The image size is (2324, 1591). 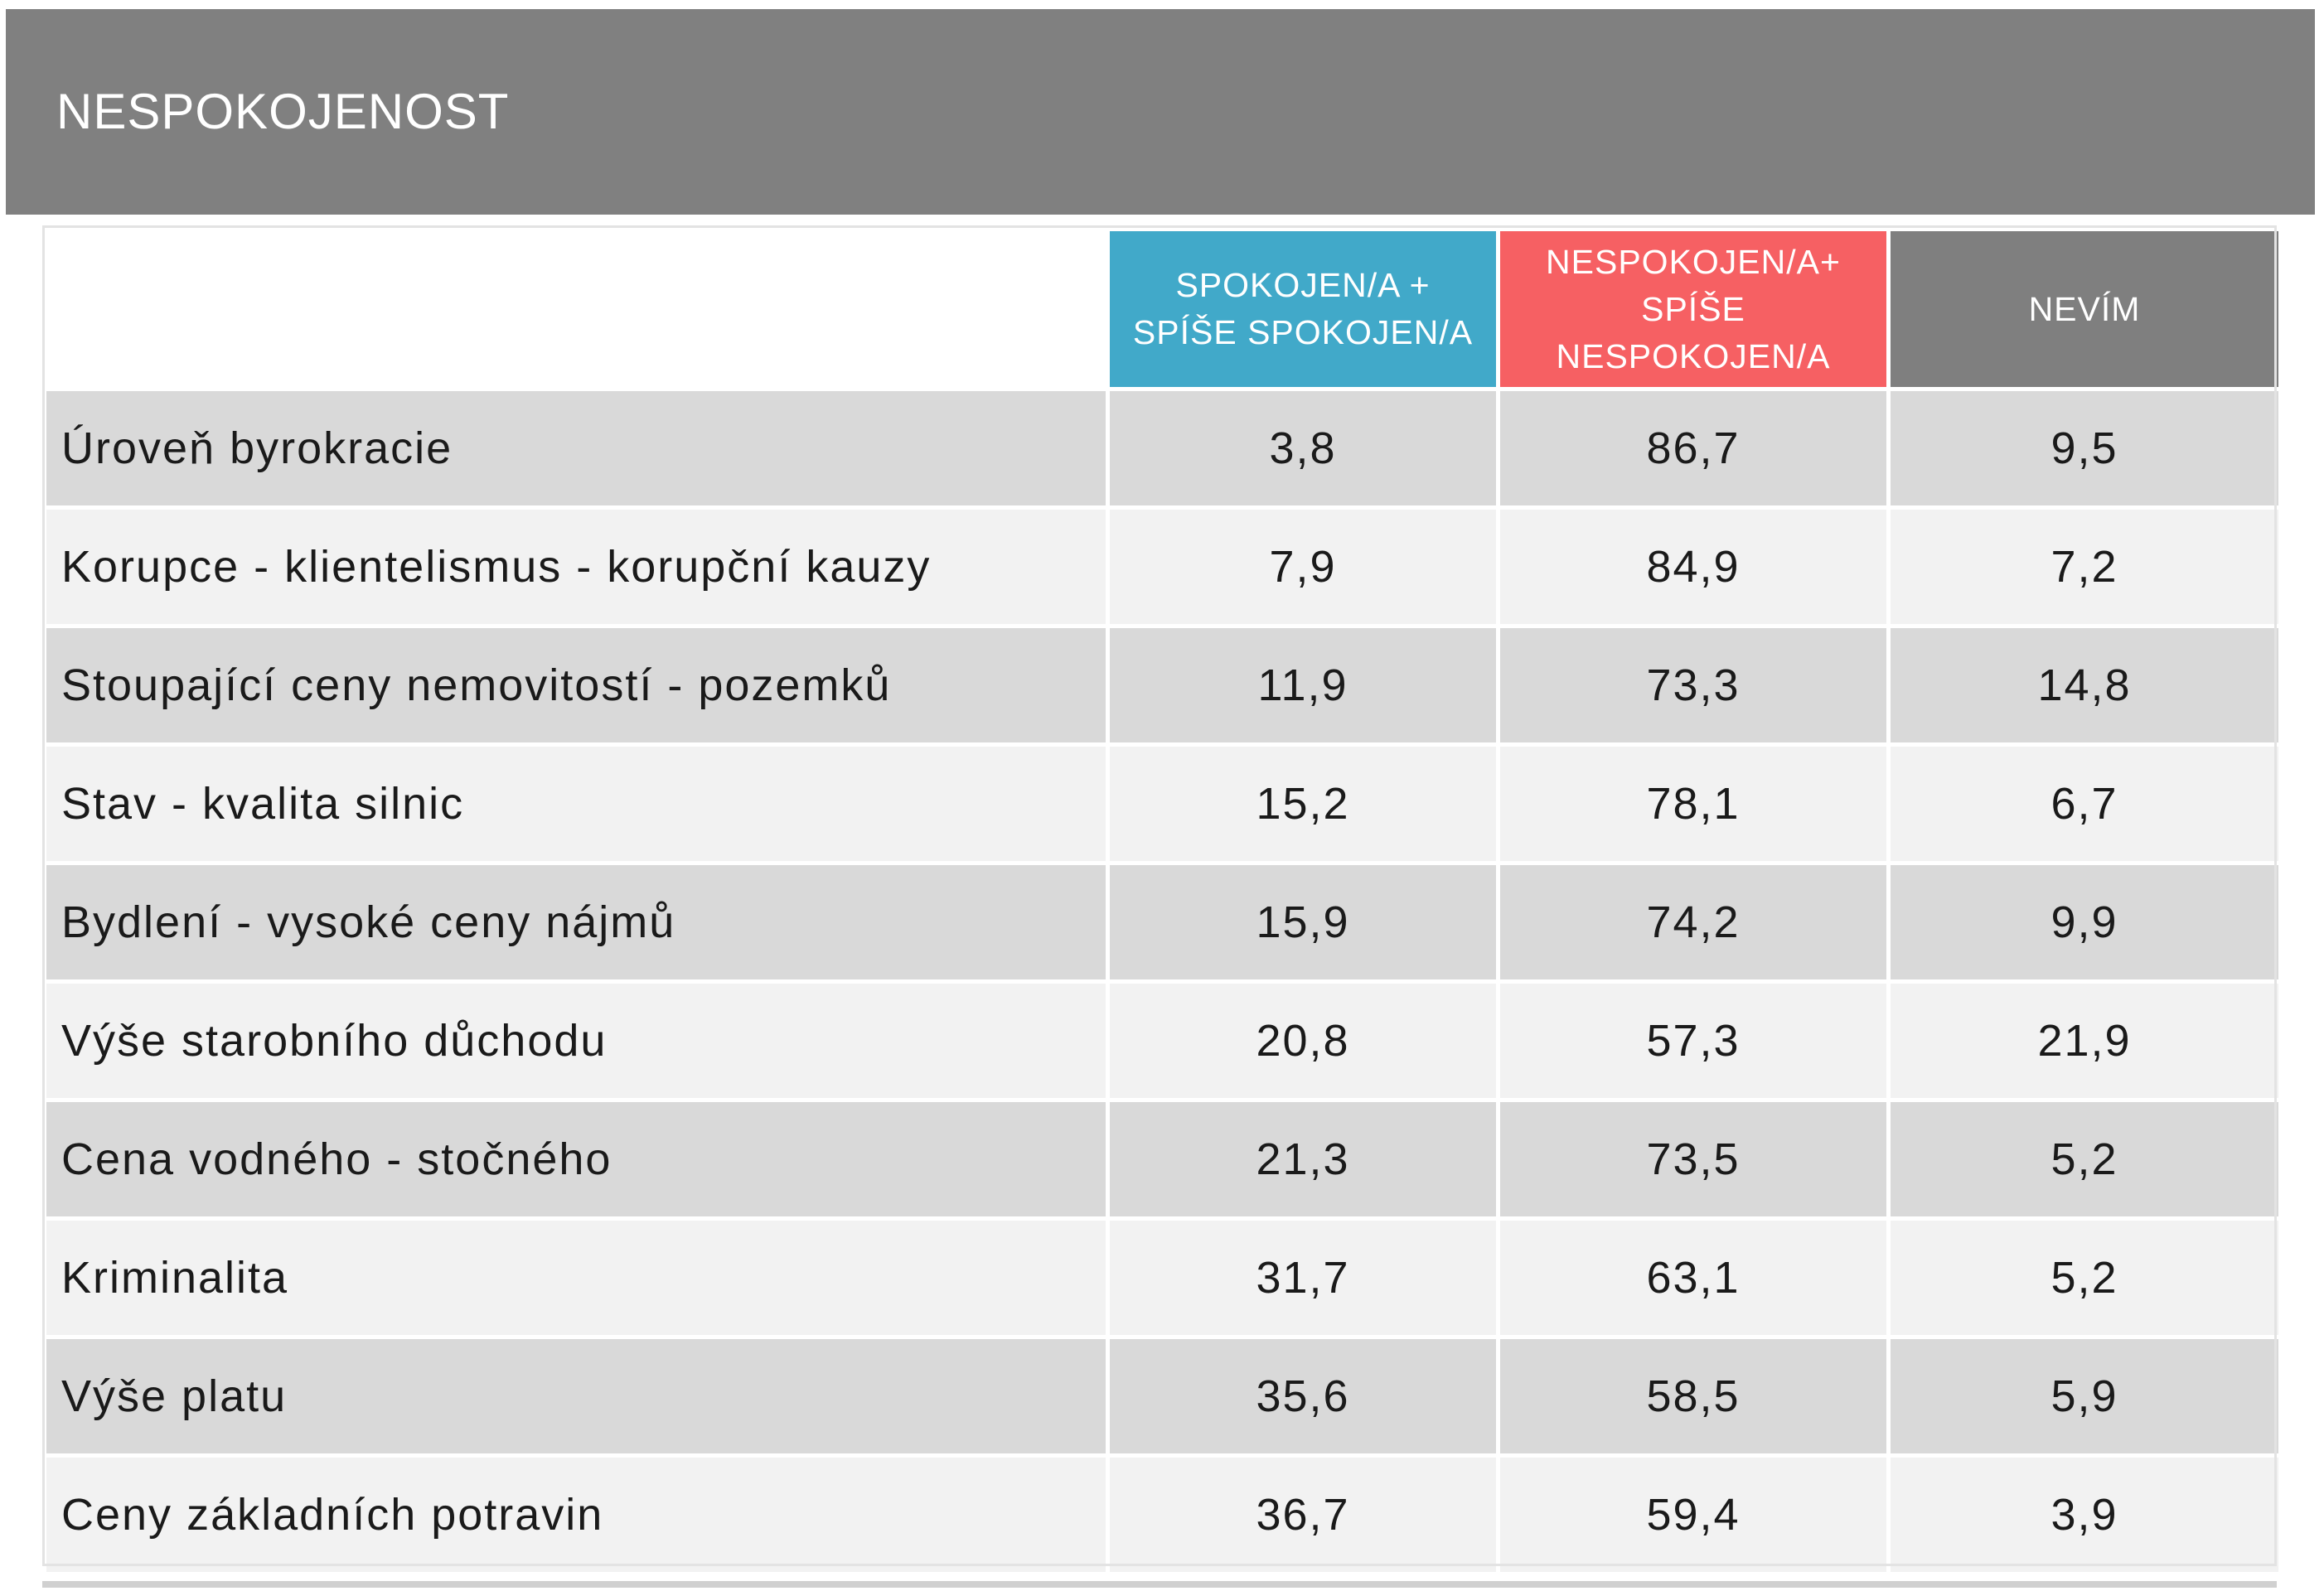 What do you see at coordinates (1693, 1396) in the screenshot?
I see `cell-value: 58,5` at bounding box center [1693, 1396].